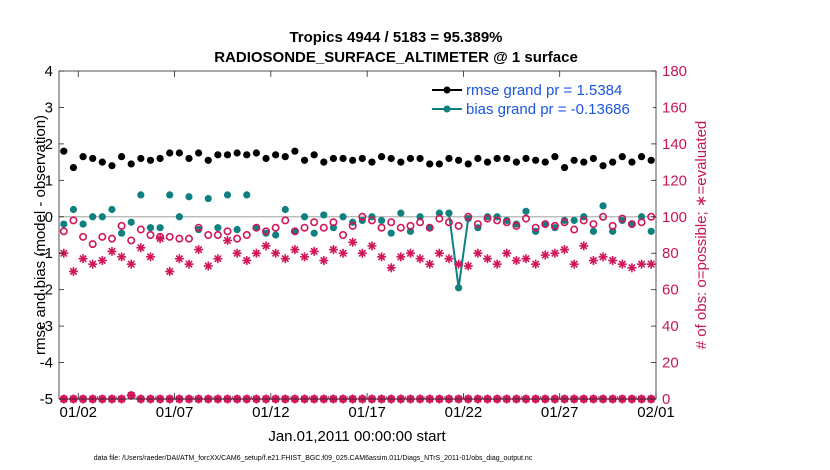 The height and width of the screenshot is (470, 830). What do you see at coordinates (271, 412) in the screenshot?
I see `x-tick-label: 01/12` at bounding box center [271, 412].